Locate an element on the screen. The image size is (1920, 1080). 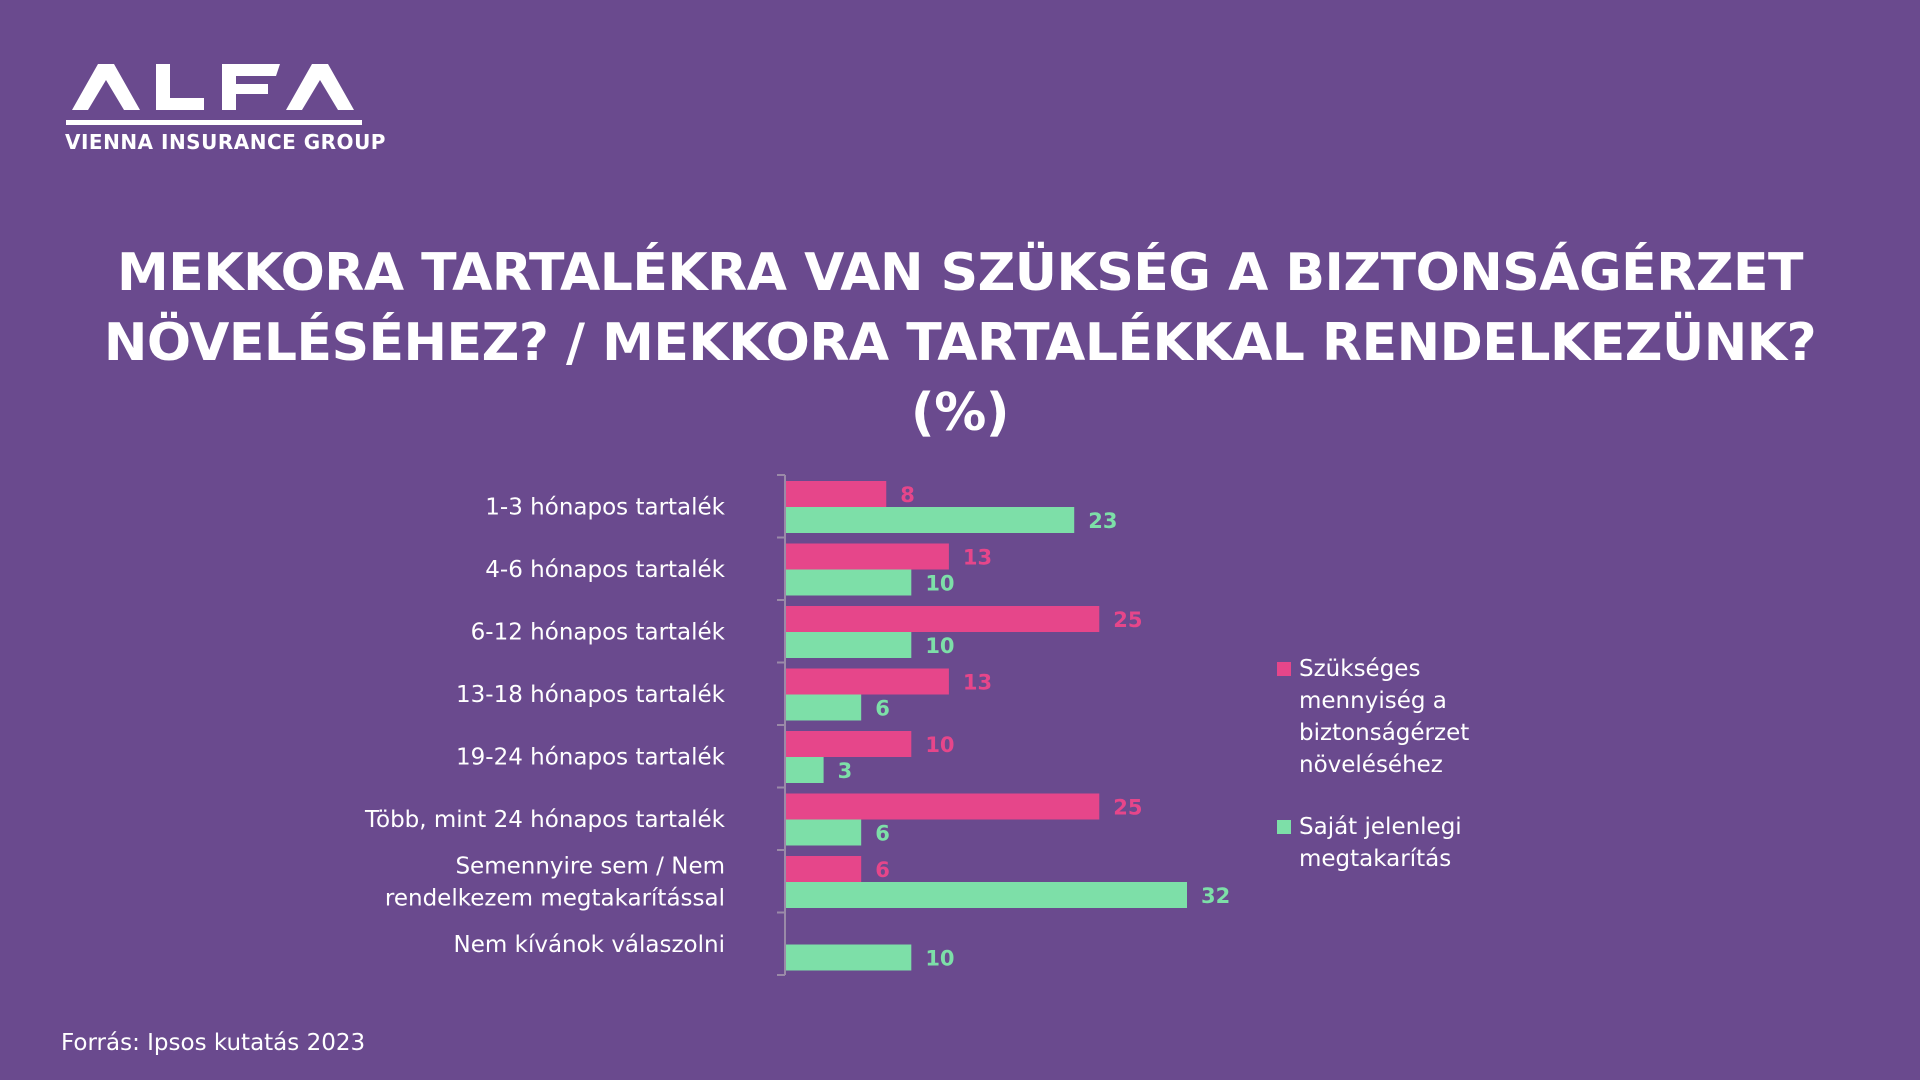
legend-label-own: Saját jelenlegi megtakarítás is located at coordinates (1380, 843).